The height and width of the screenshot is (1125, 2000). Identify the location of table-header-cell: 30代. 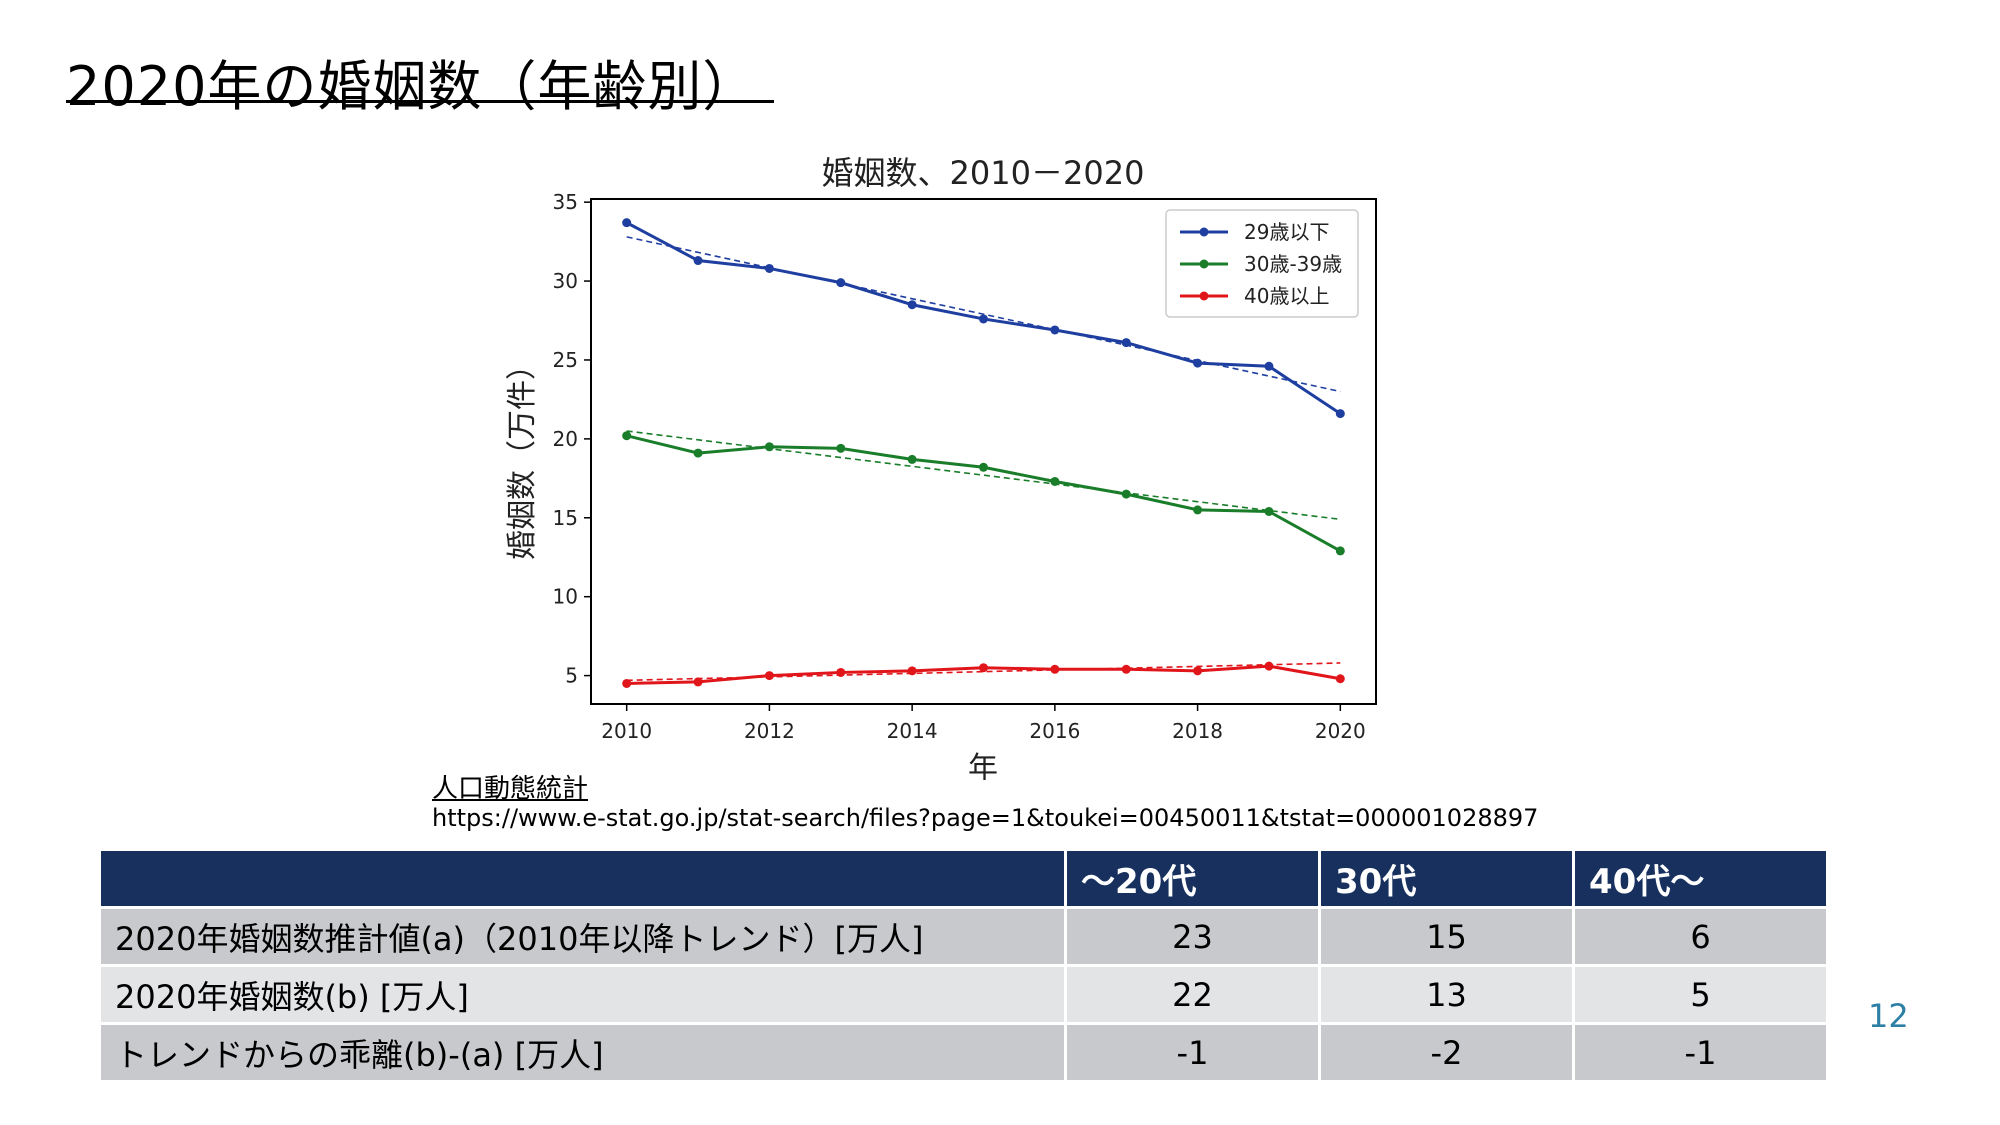
(1446, 878).